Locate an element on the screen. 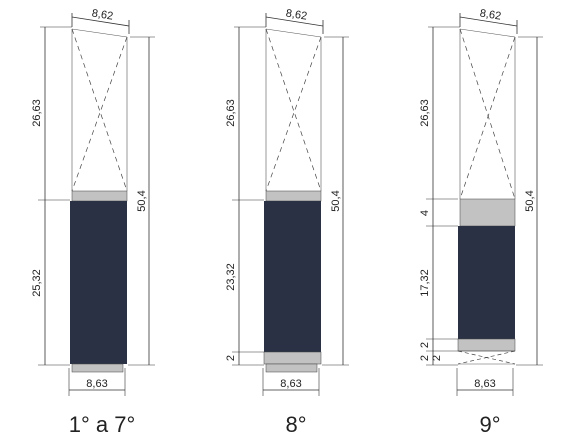 The height and width of the screenshot is (438, 584). lower-height-label: 25,32 is located at coordinates (37, 283).